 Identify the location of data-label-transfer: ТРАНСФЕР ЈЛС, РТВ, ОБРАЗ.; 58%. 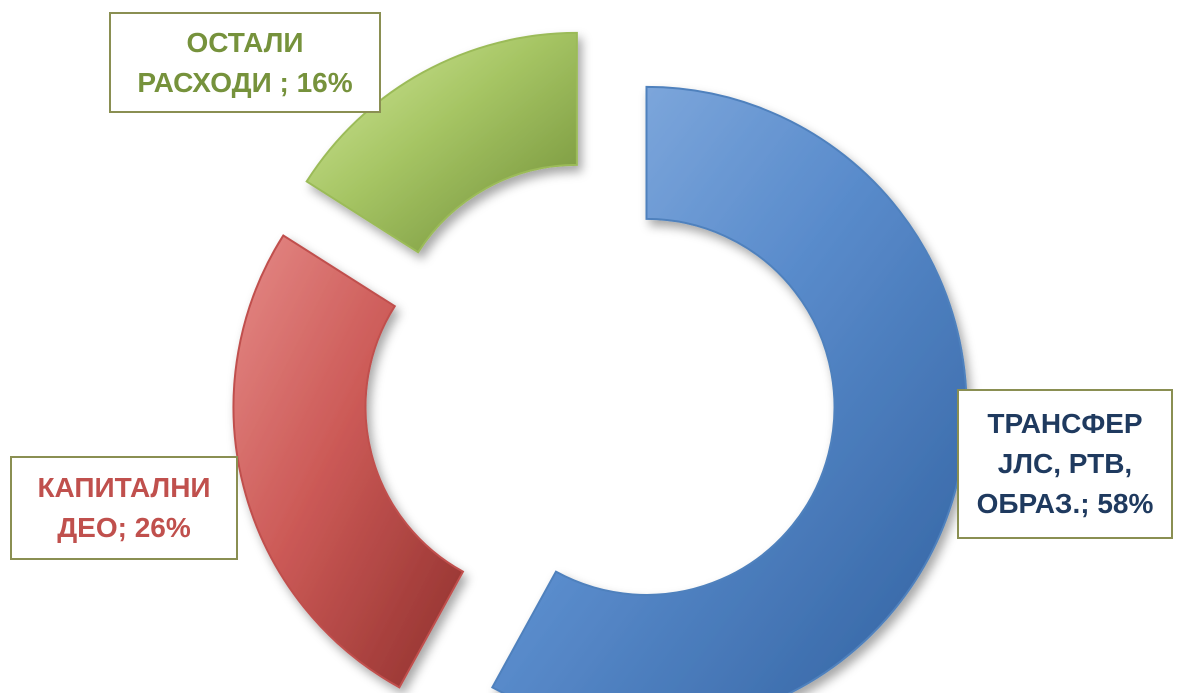
(1065, 464).